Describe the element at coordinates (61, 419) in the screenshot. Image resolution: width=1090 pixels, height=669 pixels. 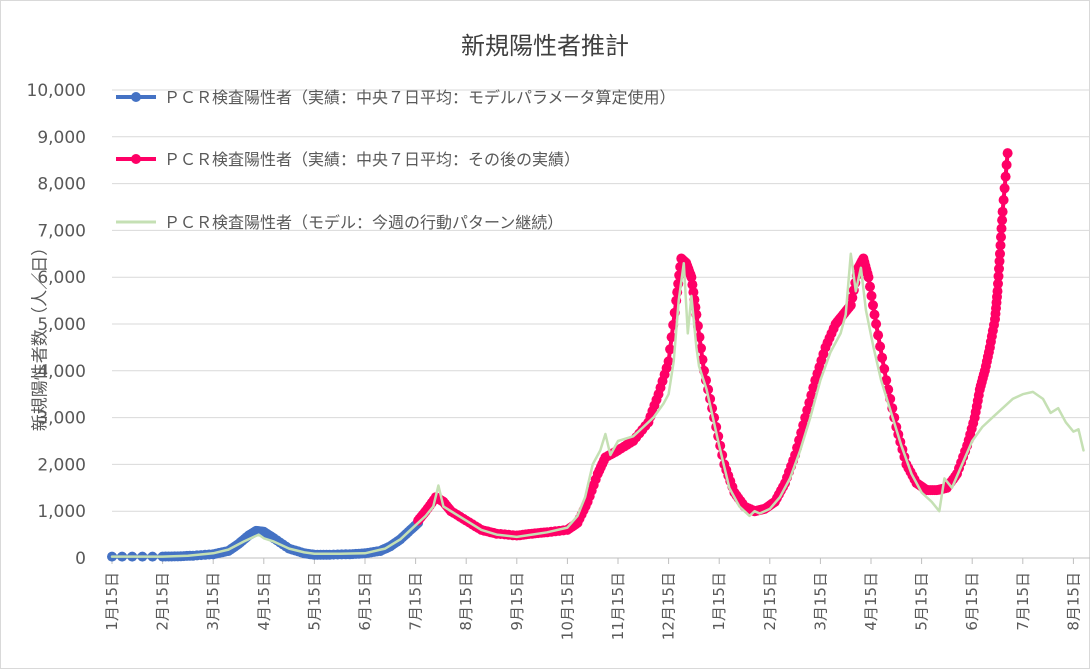
I see `y-tick-label: 3,000` at that location.